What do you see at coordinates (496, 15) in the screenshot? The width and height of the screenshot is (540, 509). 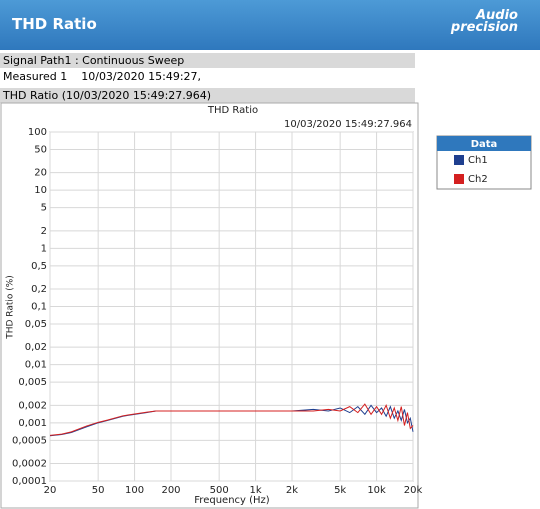 I see `logo-top: Audio` at bounding box center [496, 15].